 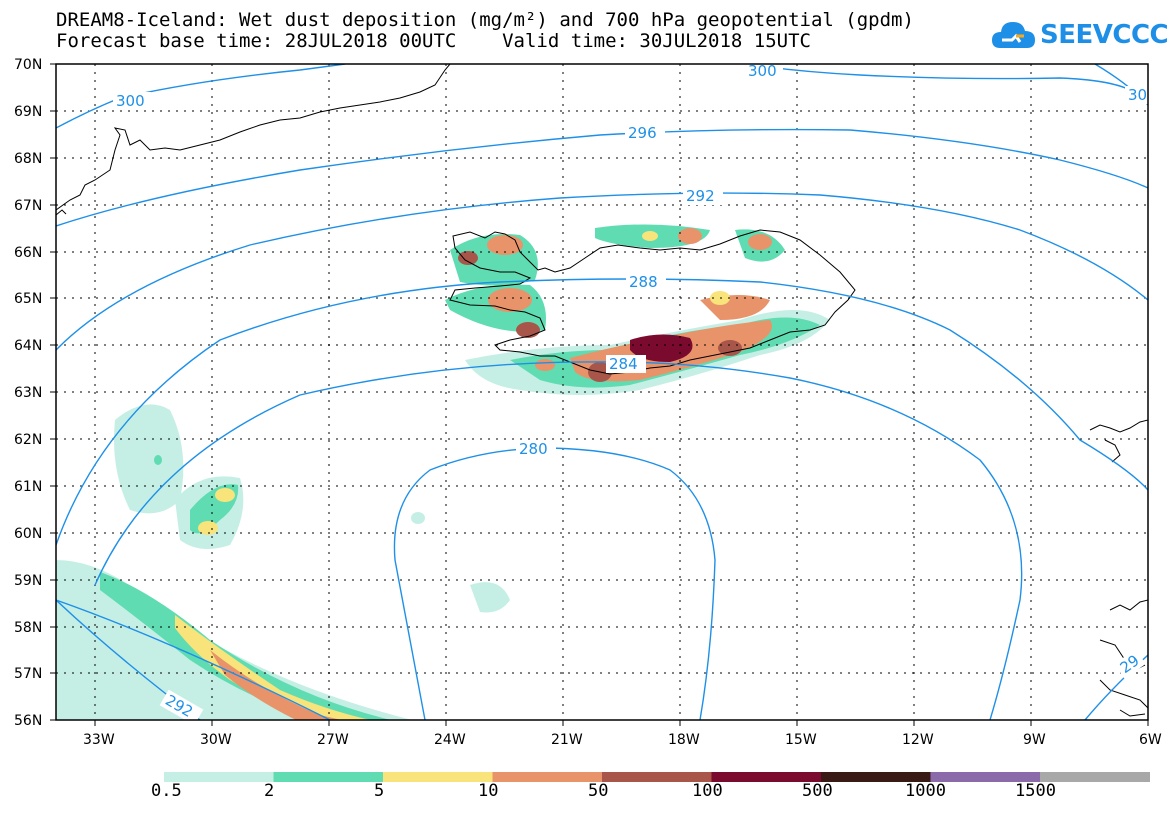 What do you see at coordinates (28, 159) in the screenshot?
I see `lat-label: 68N` at bounding box center [28, 159].